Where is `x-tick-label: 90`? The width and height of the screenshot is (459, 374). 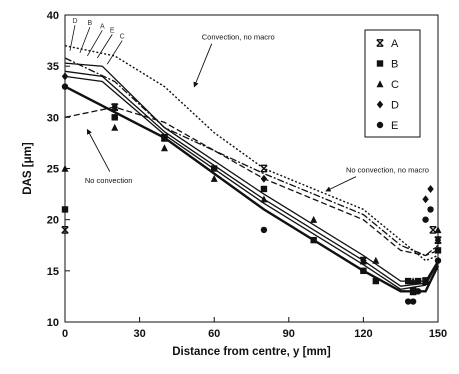
x-tick-label: 90 is located at coordinates (289, 334).